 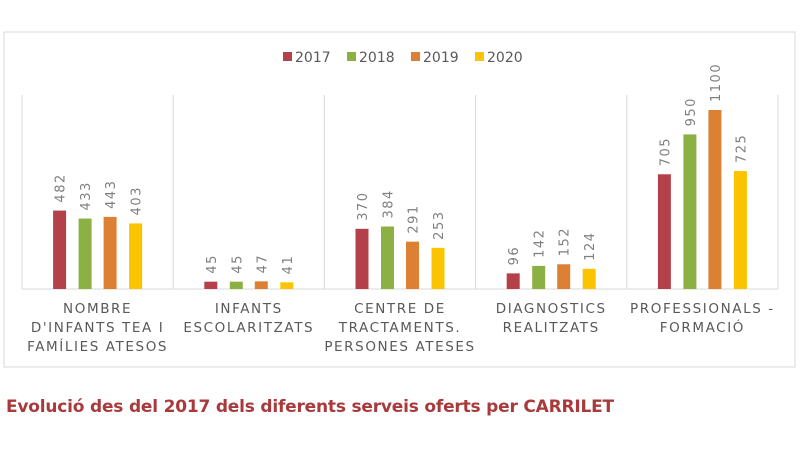 I want to click on data-label: 725, so click(x=741, y=148).